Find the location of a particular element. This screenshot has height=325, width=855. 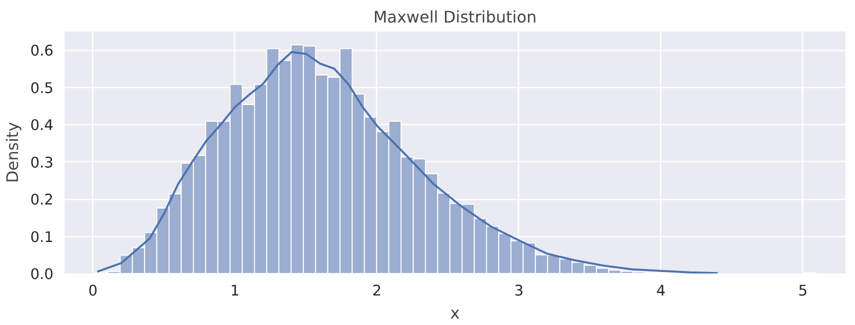

x-tick-label: 1 is located at coordinates (235, 291).